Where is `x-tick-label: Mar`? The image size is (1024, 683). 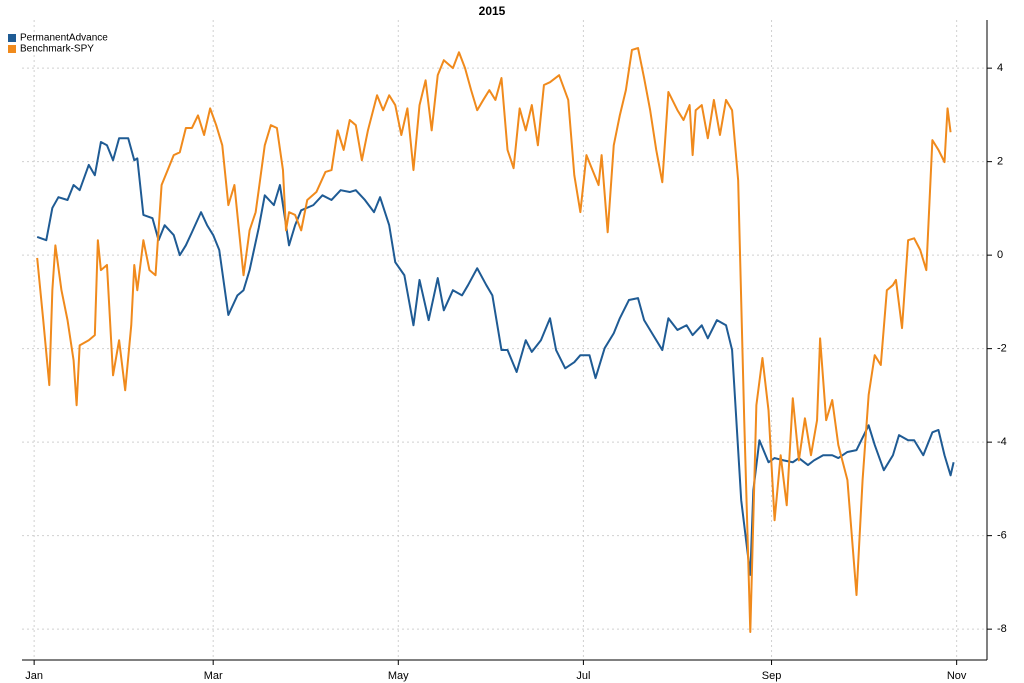 x-tick-label: Mar is located at coordinates (213, 676).